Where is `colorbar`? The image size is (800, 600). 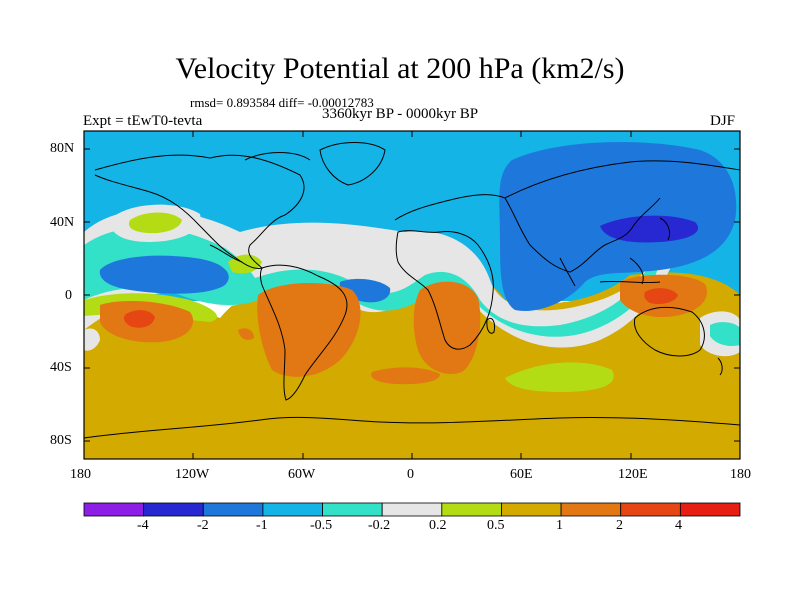
colorbar is located at coordinates (412, 509).